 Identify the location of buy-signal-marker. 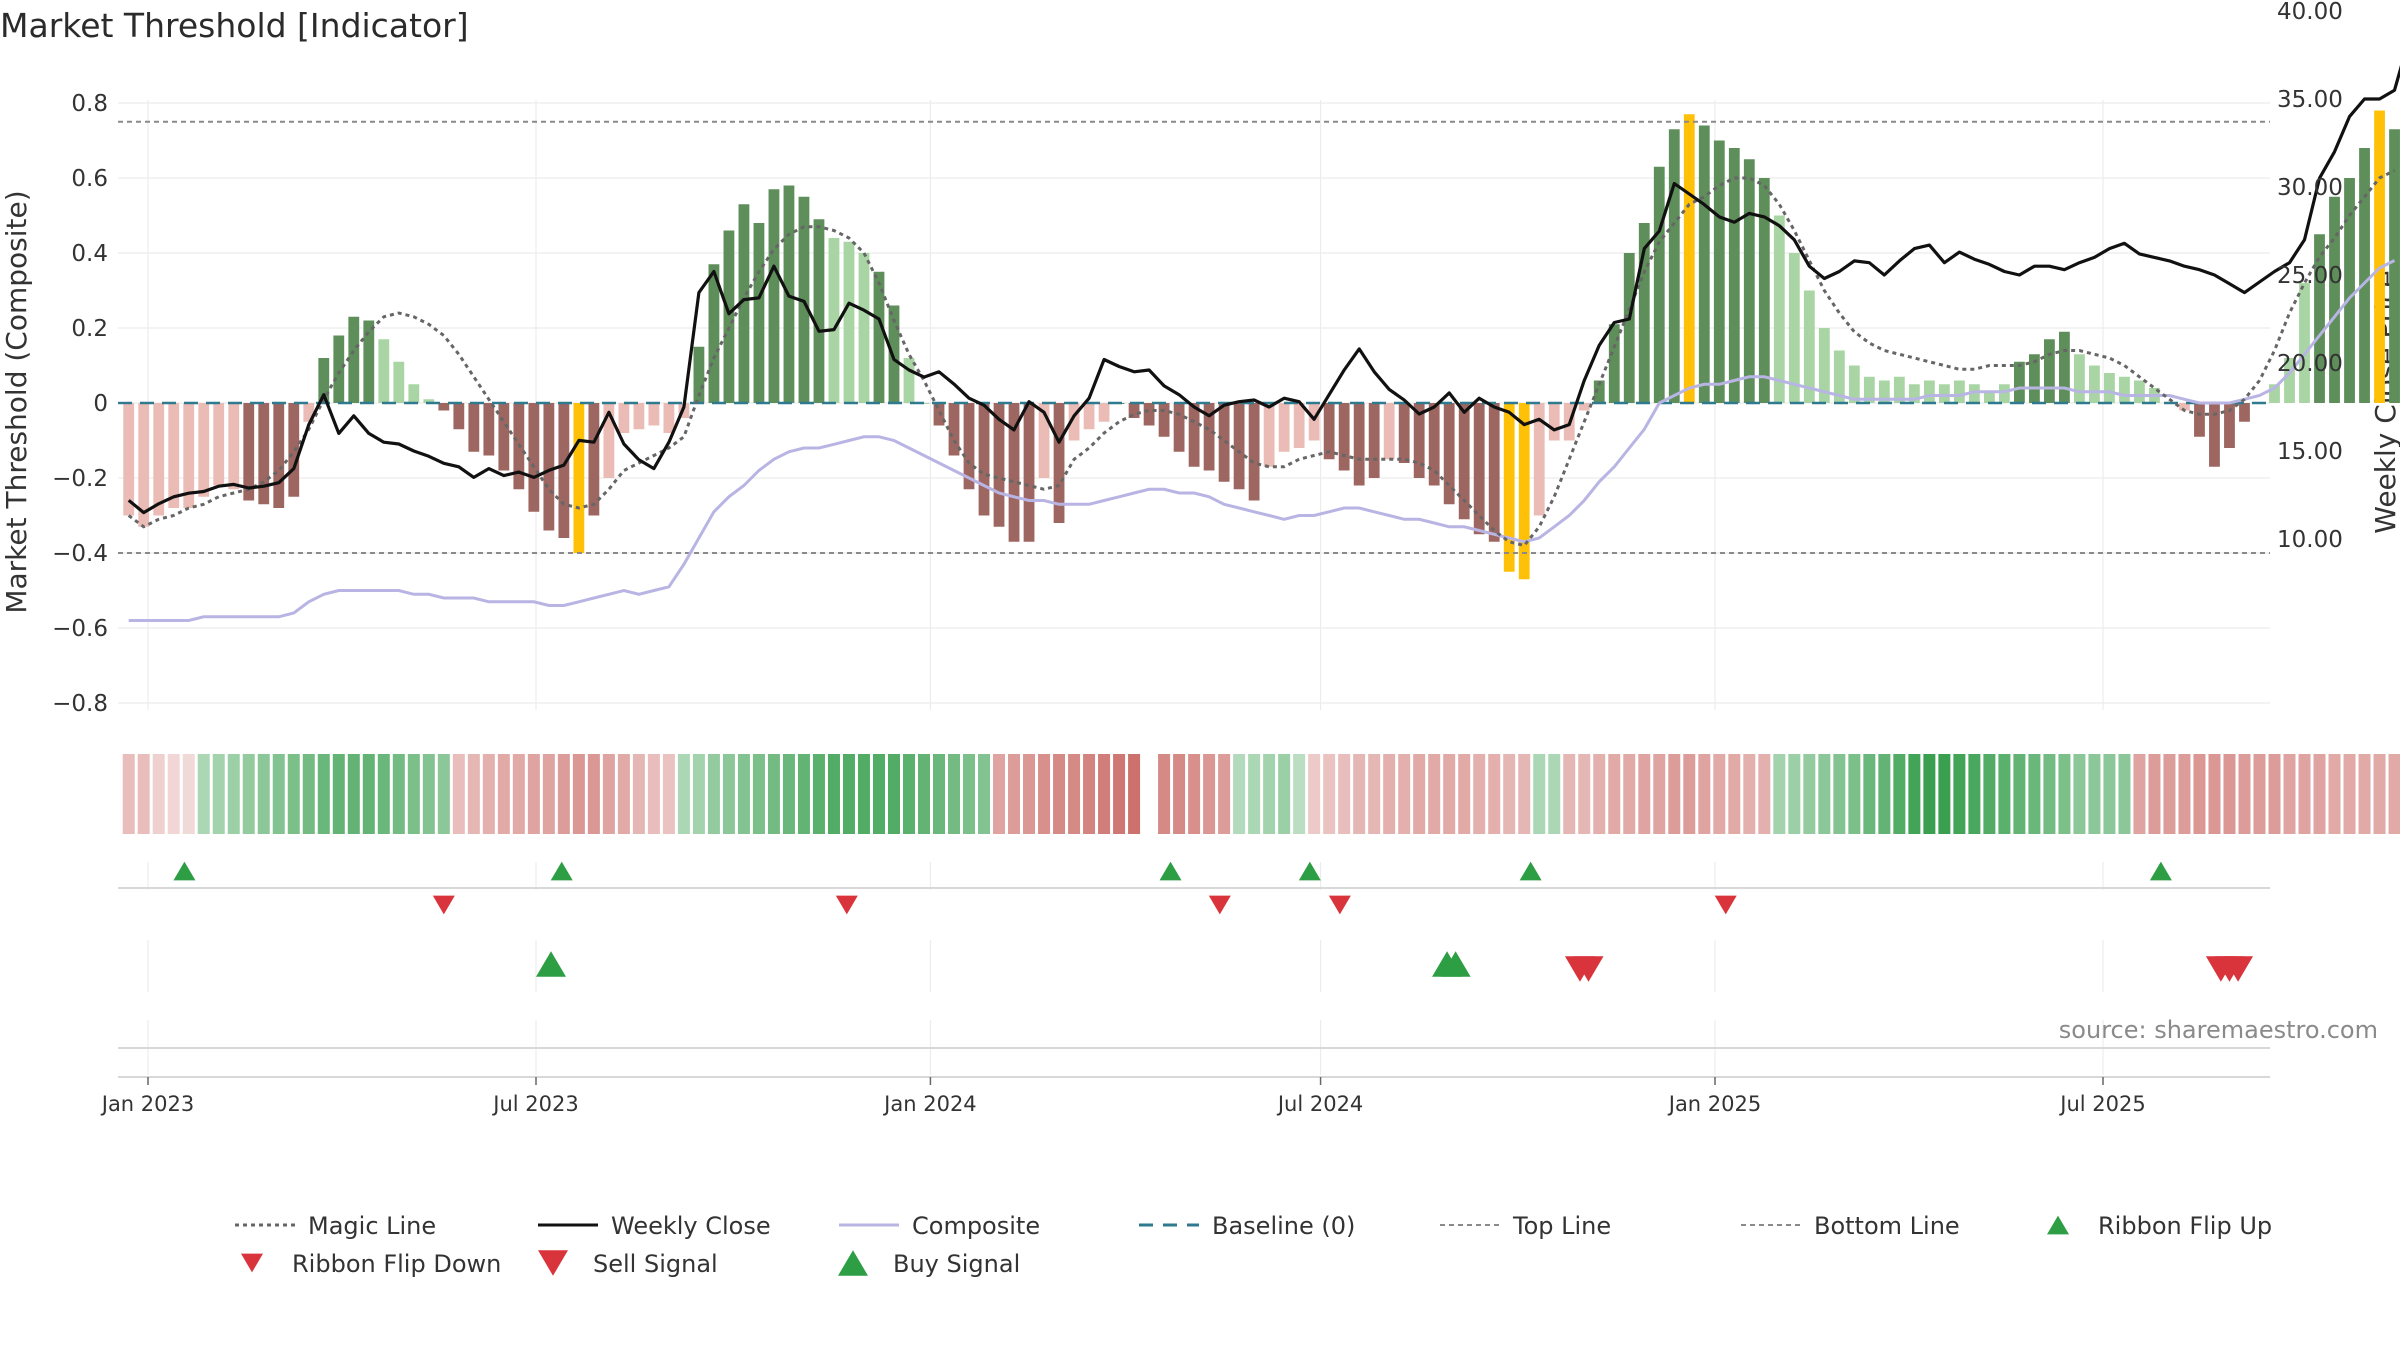
(1455, 964).